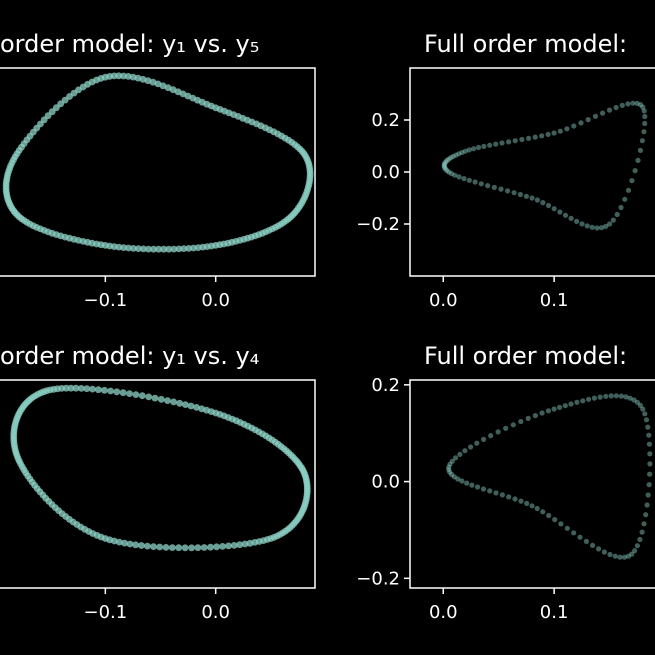 The image size is (655, 655). What do you see at coordinates (378, 578) in the screenshot?
I see `y-tick-label: −0.2` at bounding box center [378, 578].